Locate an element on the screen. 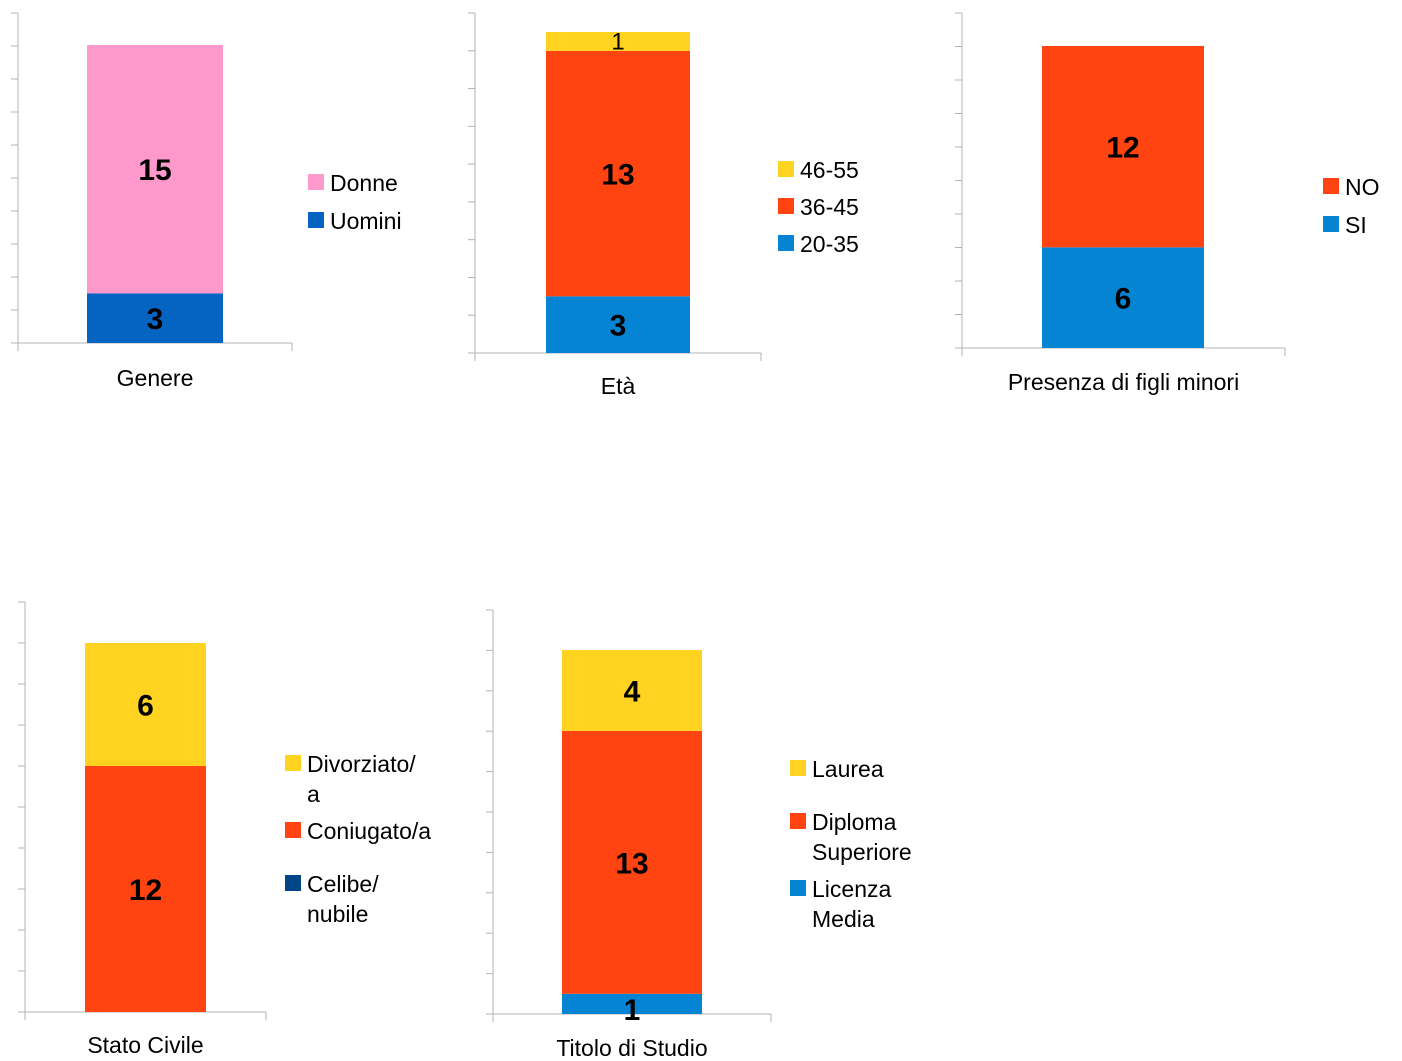 This screenshot has height=1061, width=1402. legend-item-donne: Donne is located at coordinates (353, 183).